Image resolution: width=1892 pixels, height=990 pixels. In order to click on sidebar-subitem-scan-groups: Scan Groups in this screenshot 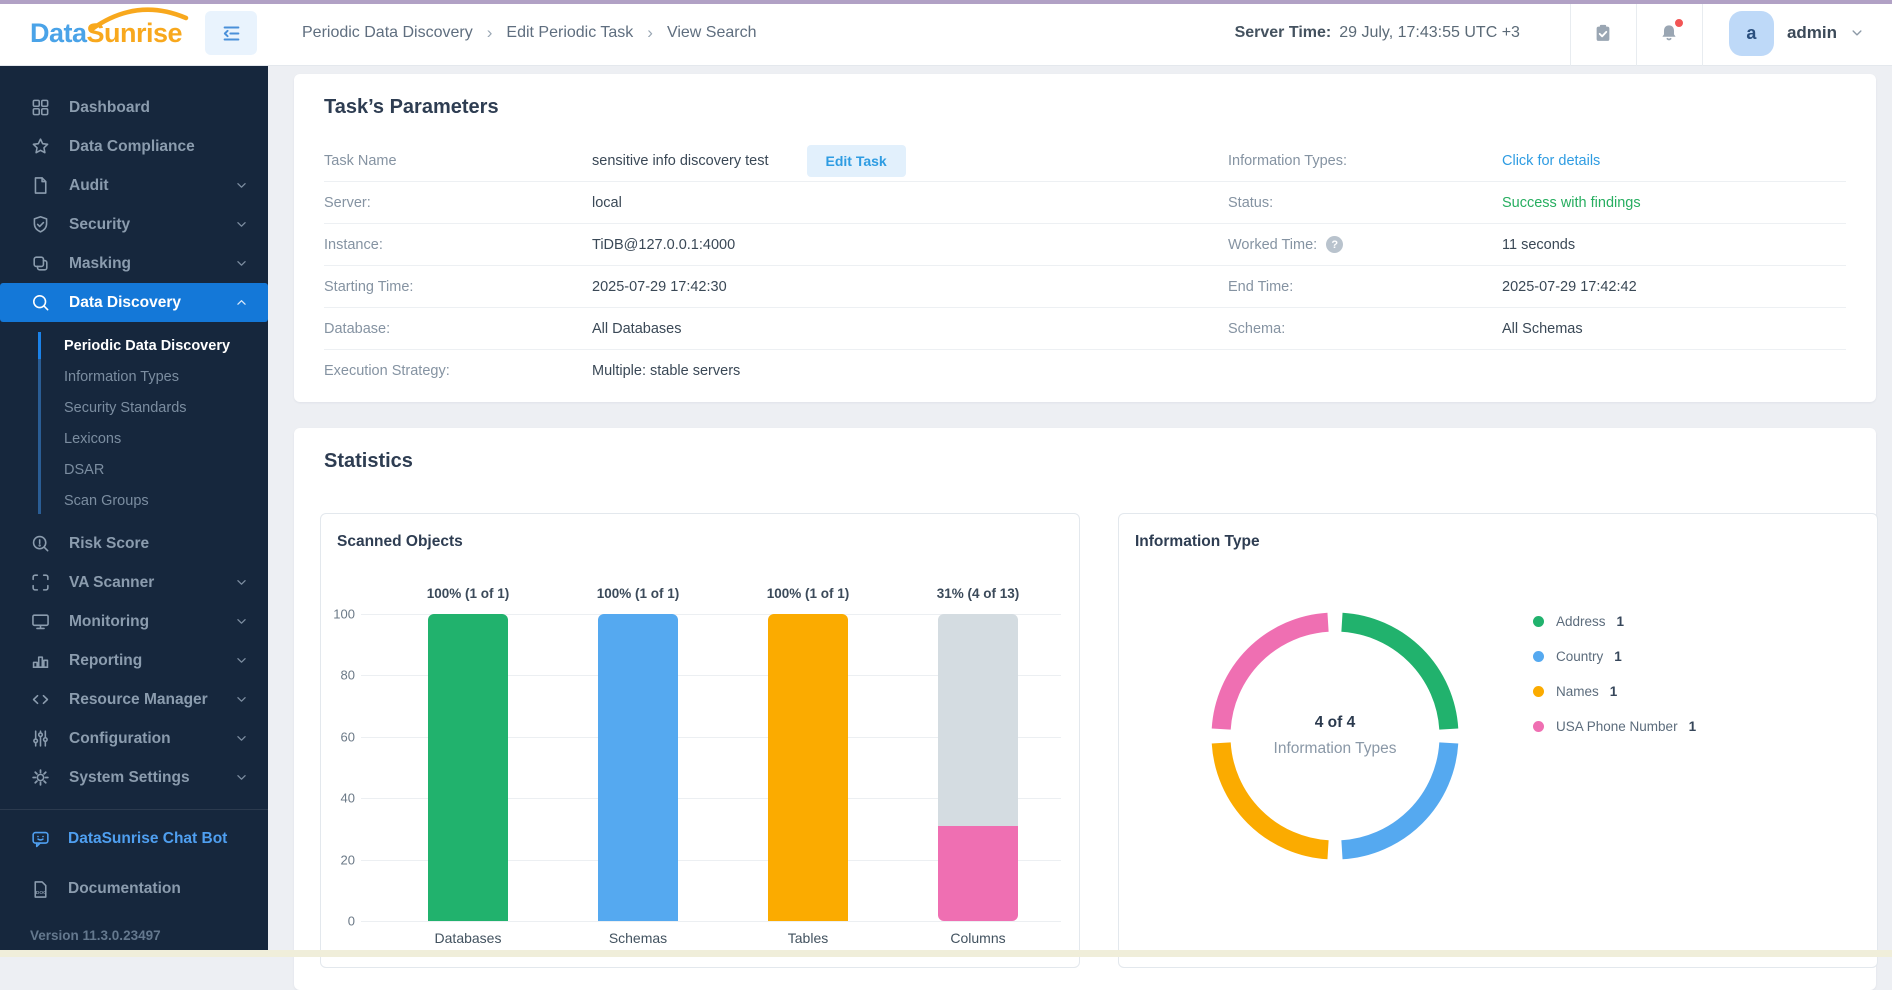, I will do `click(134, 500)`.